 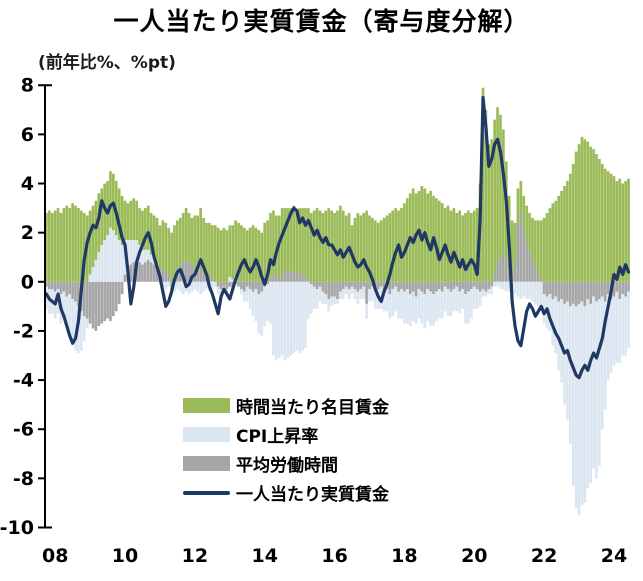 What do you see at coordinates (27, 86) in the screenshot?
I see `y-tick-label: 8` at bounding box center [27, 86].